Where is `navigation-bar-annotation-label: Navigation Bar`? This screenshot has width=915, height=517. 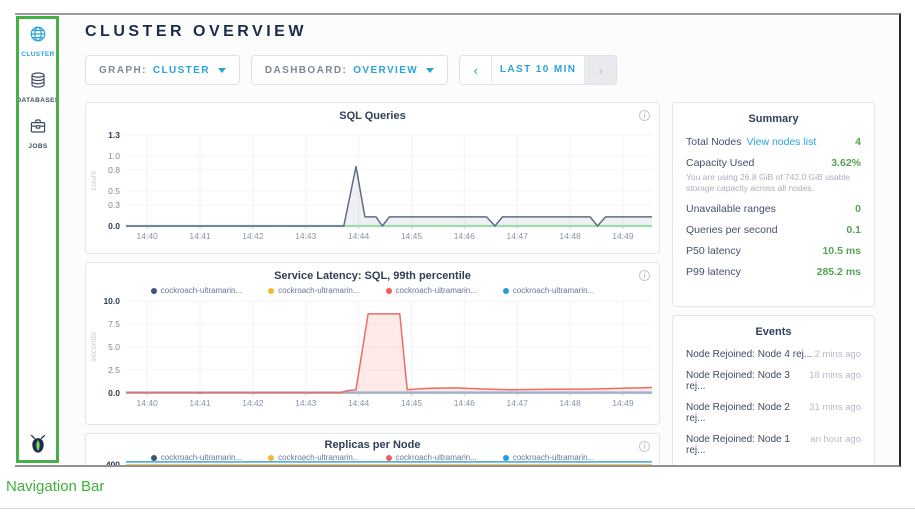 navigation-bar-annotation-label: Navigation Bar is located at coordinates (55, 486).